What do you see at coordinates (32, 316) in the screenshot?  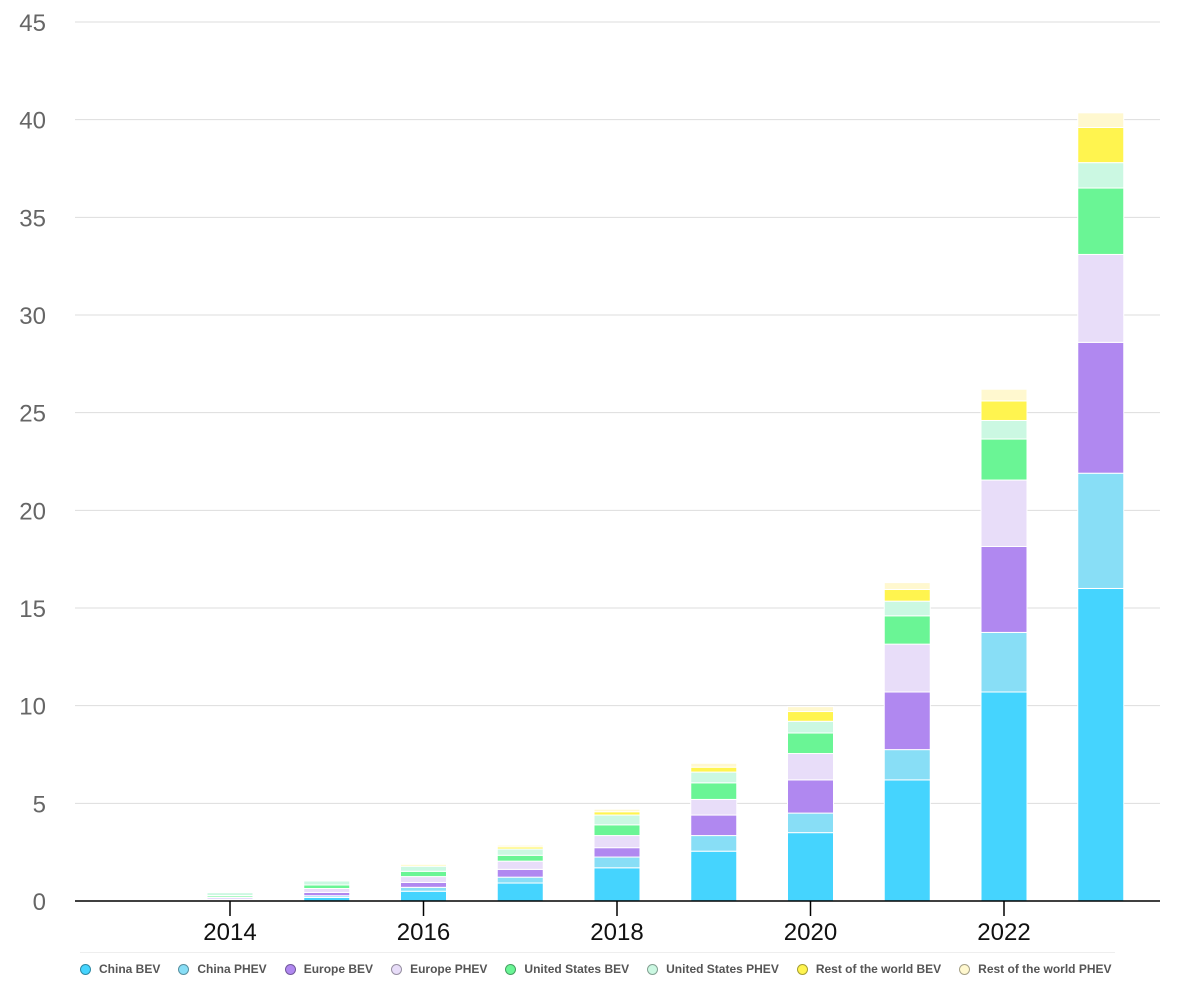 I see `y-tick-label: 30` at bounding box center [32, 316].